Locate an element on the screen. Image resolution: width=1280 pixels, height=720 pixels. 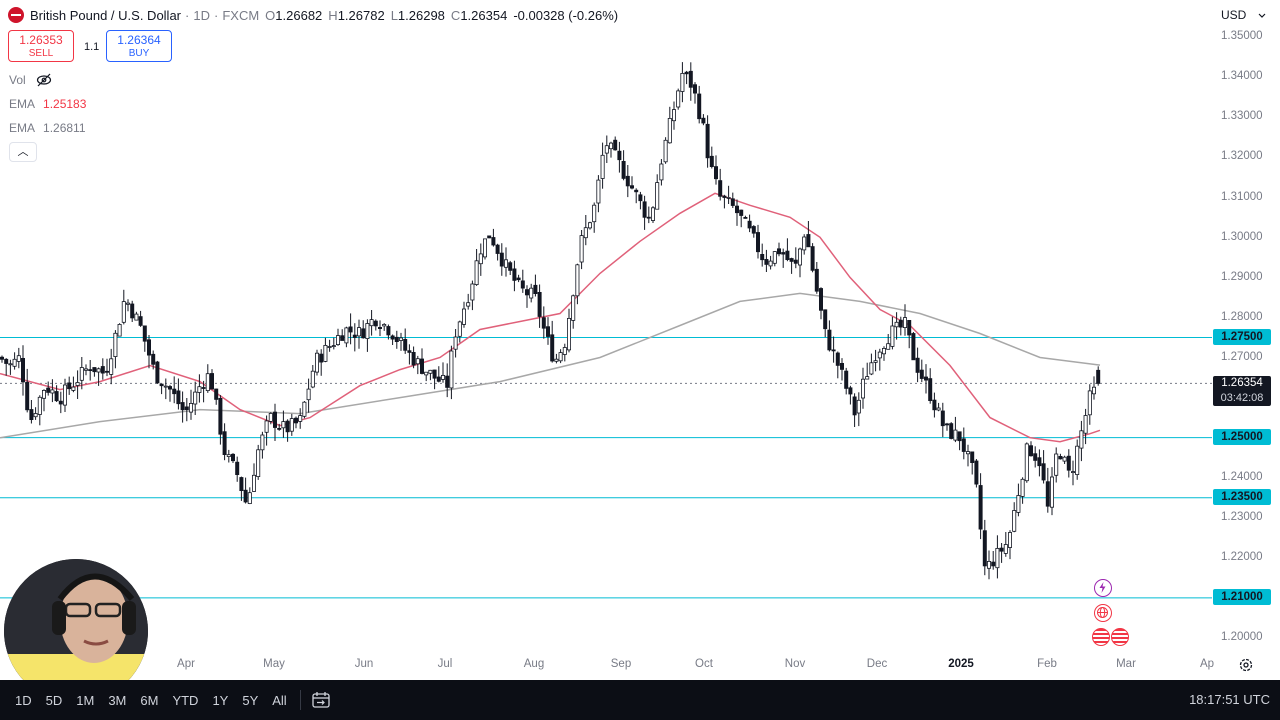
price-tick: 1.32000 is located at coordinates (1242, 156).